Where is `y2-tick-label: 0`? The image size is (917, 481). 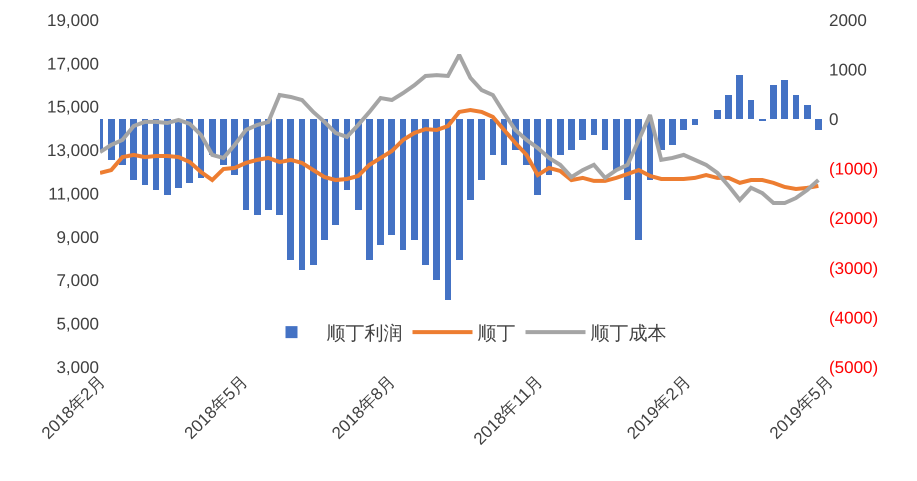 y2-tick-label: 0 is located at coordinates (833, 120).